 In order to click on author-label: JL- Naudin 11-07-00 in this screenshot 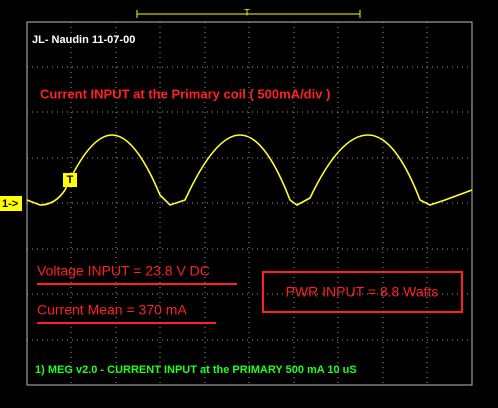, I will do `click(83, 40)`.